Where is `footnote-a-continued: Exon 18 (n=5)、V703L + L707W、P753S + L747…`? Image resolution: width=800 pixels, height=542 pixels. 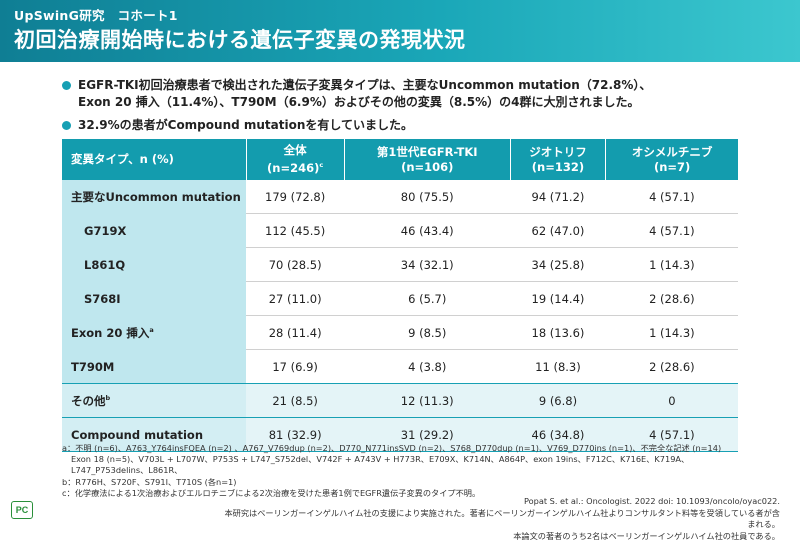
footnote-a-continued: Exon 18 (n=5)、V703L + L707W、P753S + L747… is located at coordinates (412, 465).